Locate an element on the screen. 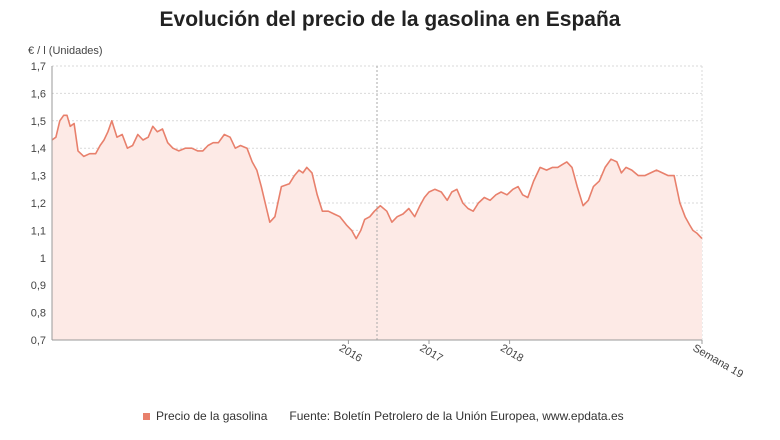 The height and width of the screenshot is (440, 780). y-tick-label: 1,6 is located at coordinates (38, 94).